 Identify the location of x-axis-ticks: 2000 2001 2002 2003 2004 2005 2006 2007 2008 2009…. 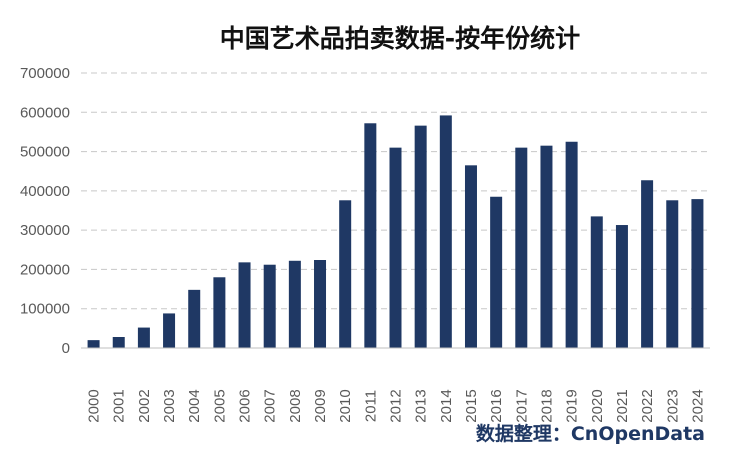
(396, 405).